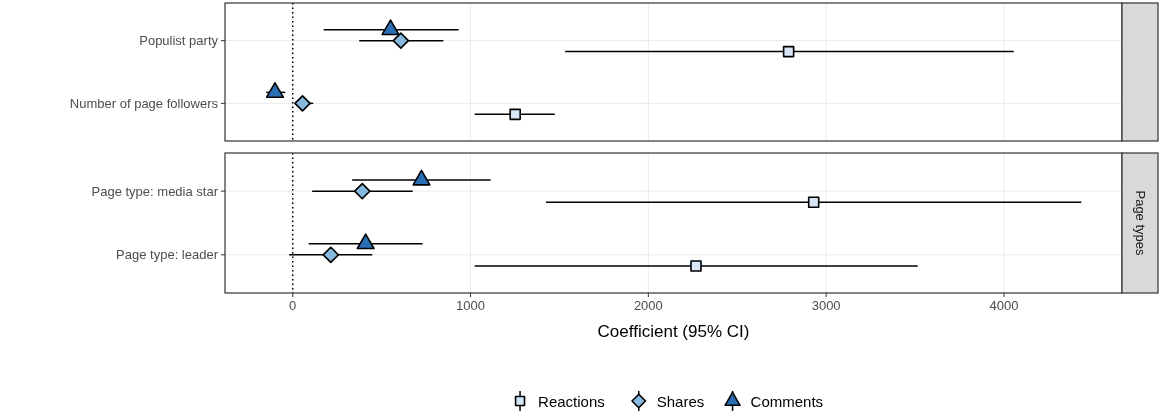 Image resolution: width=1160 pixels, height=418 pixels. I want to click on x-tick-label: 1000, so click(470, 305).